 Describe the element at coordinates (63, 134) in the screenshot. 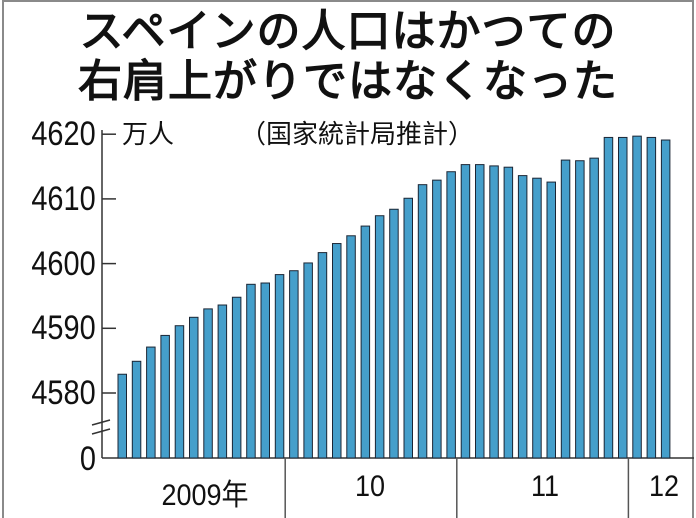

I see `y-tick-label-4620: 4620` at that location.